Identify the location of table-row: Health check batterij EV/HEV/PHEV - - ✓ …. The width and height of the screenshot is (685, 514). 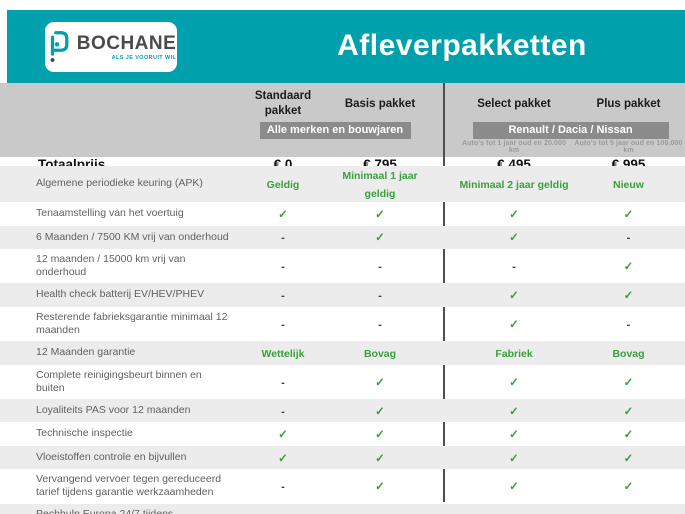
(342, 295).